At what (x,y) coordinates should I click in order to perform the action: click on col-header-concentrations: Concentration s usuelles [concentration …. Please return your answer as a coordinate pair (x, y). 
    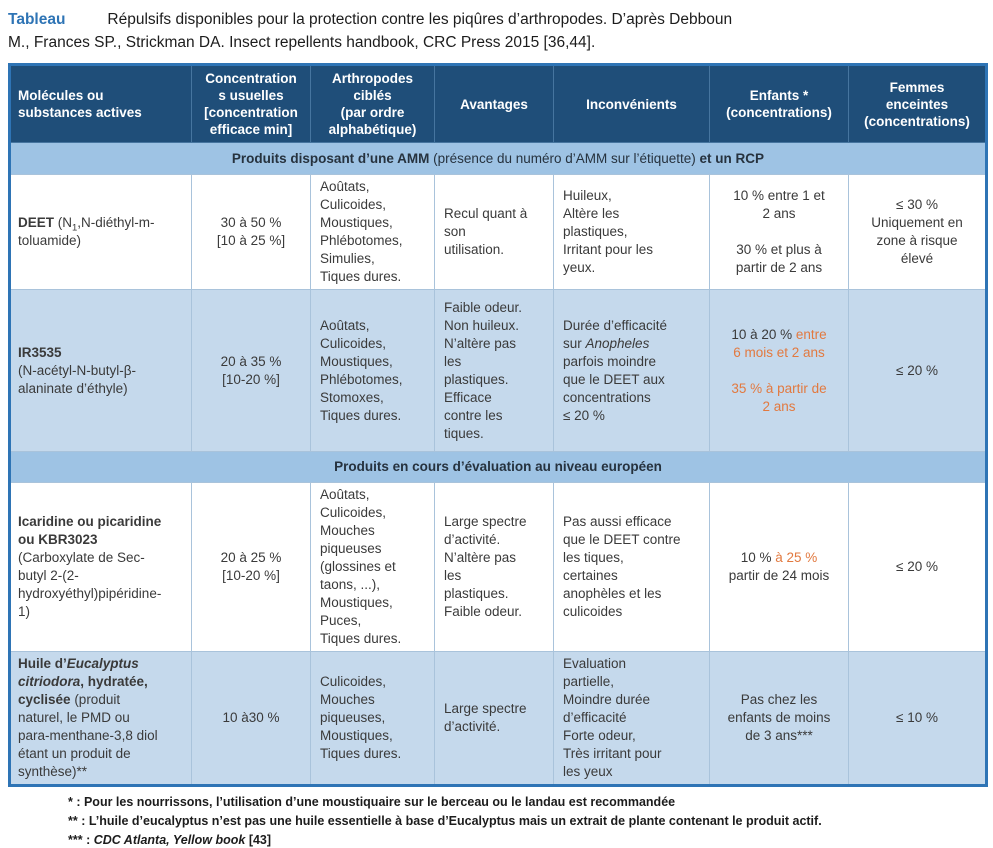
    Looking at the image, I should click on (251, 103).